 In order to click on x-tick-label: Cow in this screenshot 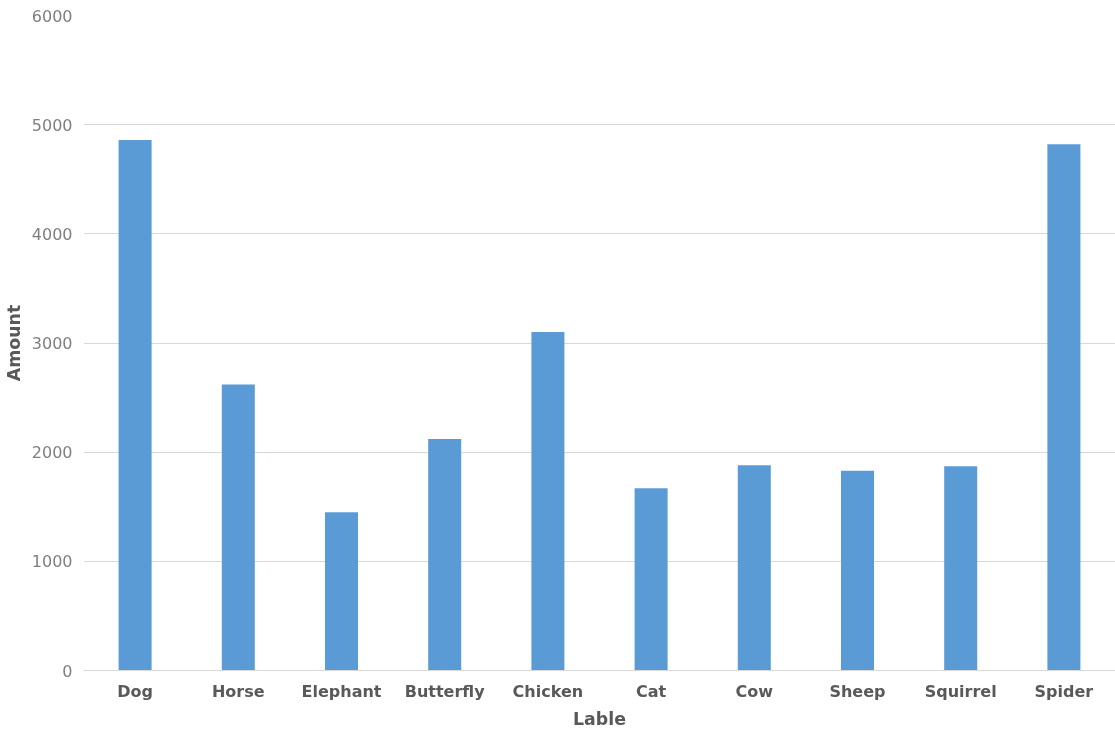, I will do `click(754, 691)`.